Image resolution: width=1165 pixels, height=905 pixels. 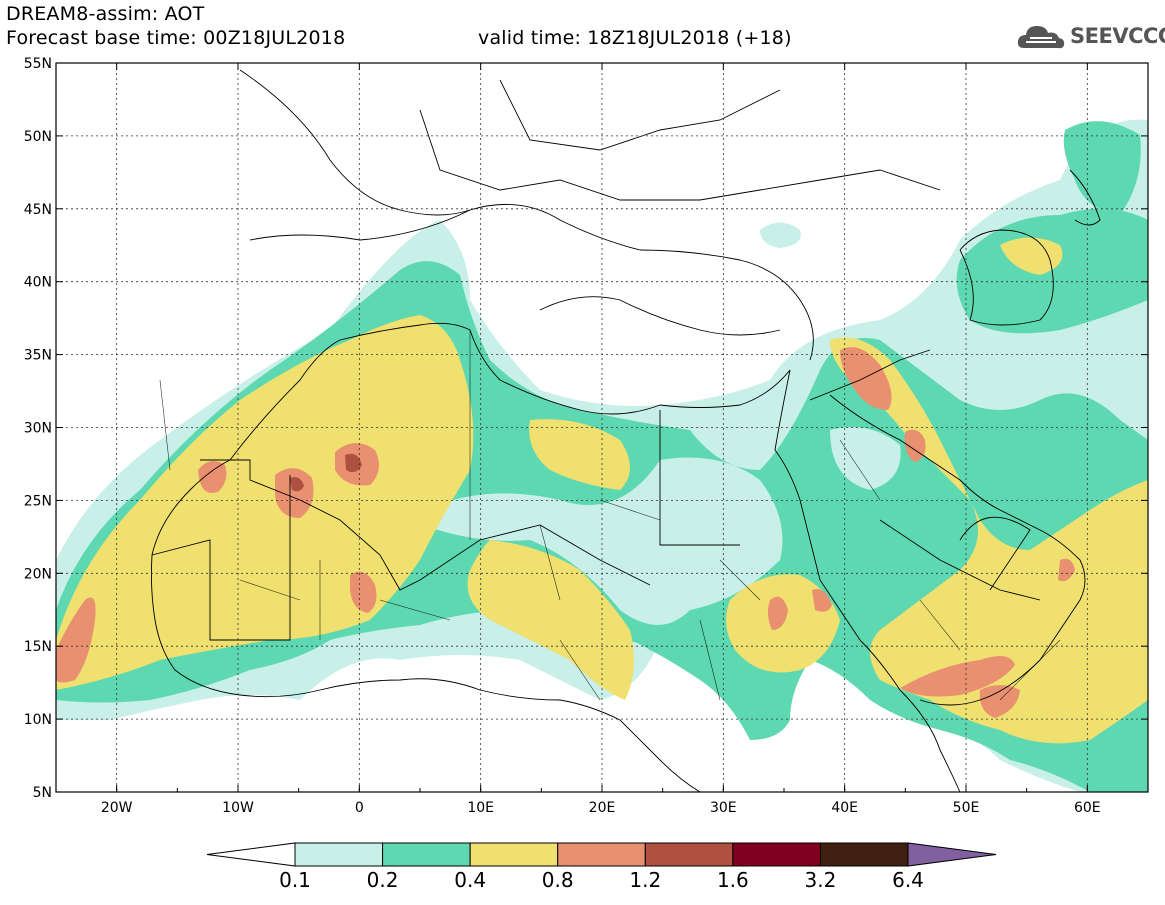 What do you see at coordinates (908, 880) in the screenshot?
I see `legend-value: 6.4` at bounding box center [908, 880].